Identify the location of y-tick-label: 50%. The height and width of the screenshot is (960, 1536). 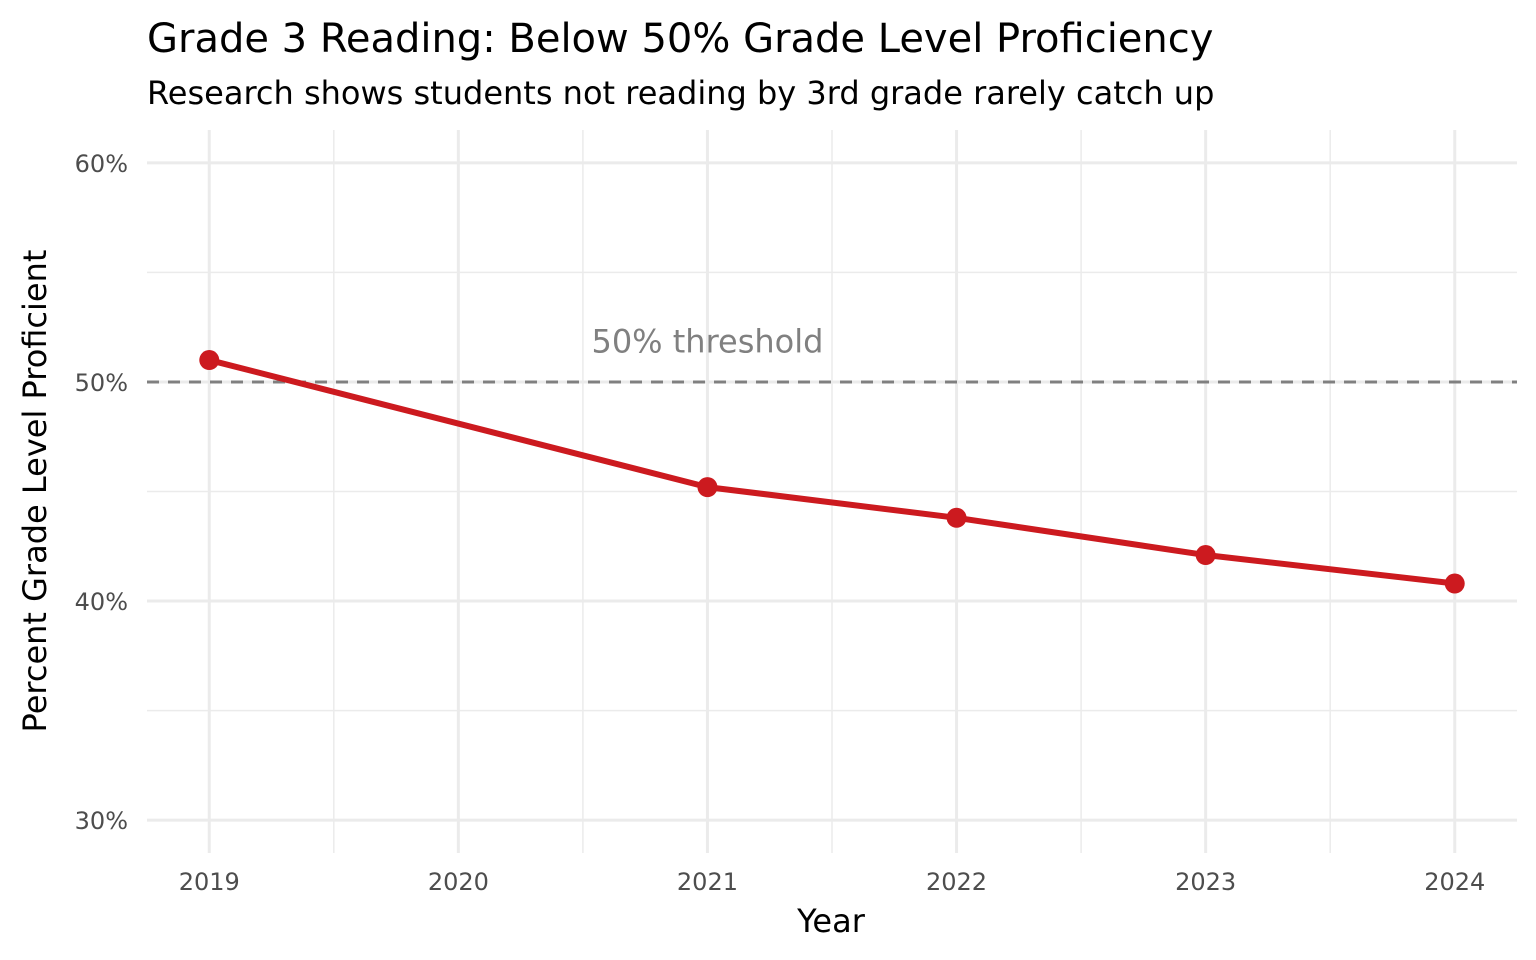
(101, 383).